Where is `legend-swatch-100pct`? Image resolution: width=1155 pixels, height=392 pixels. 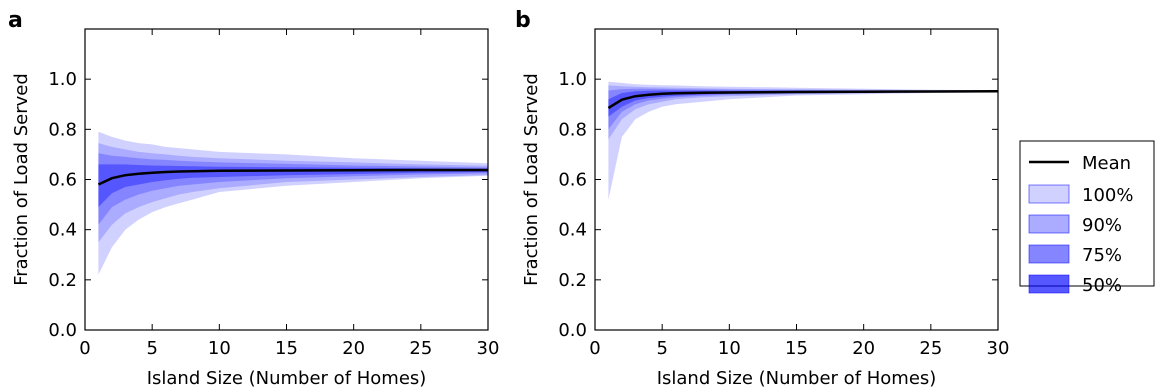
legend-swatch-100pct is located at coordinates (1049, 194).